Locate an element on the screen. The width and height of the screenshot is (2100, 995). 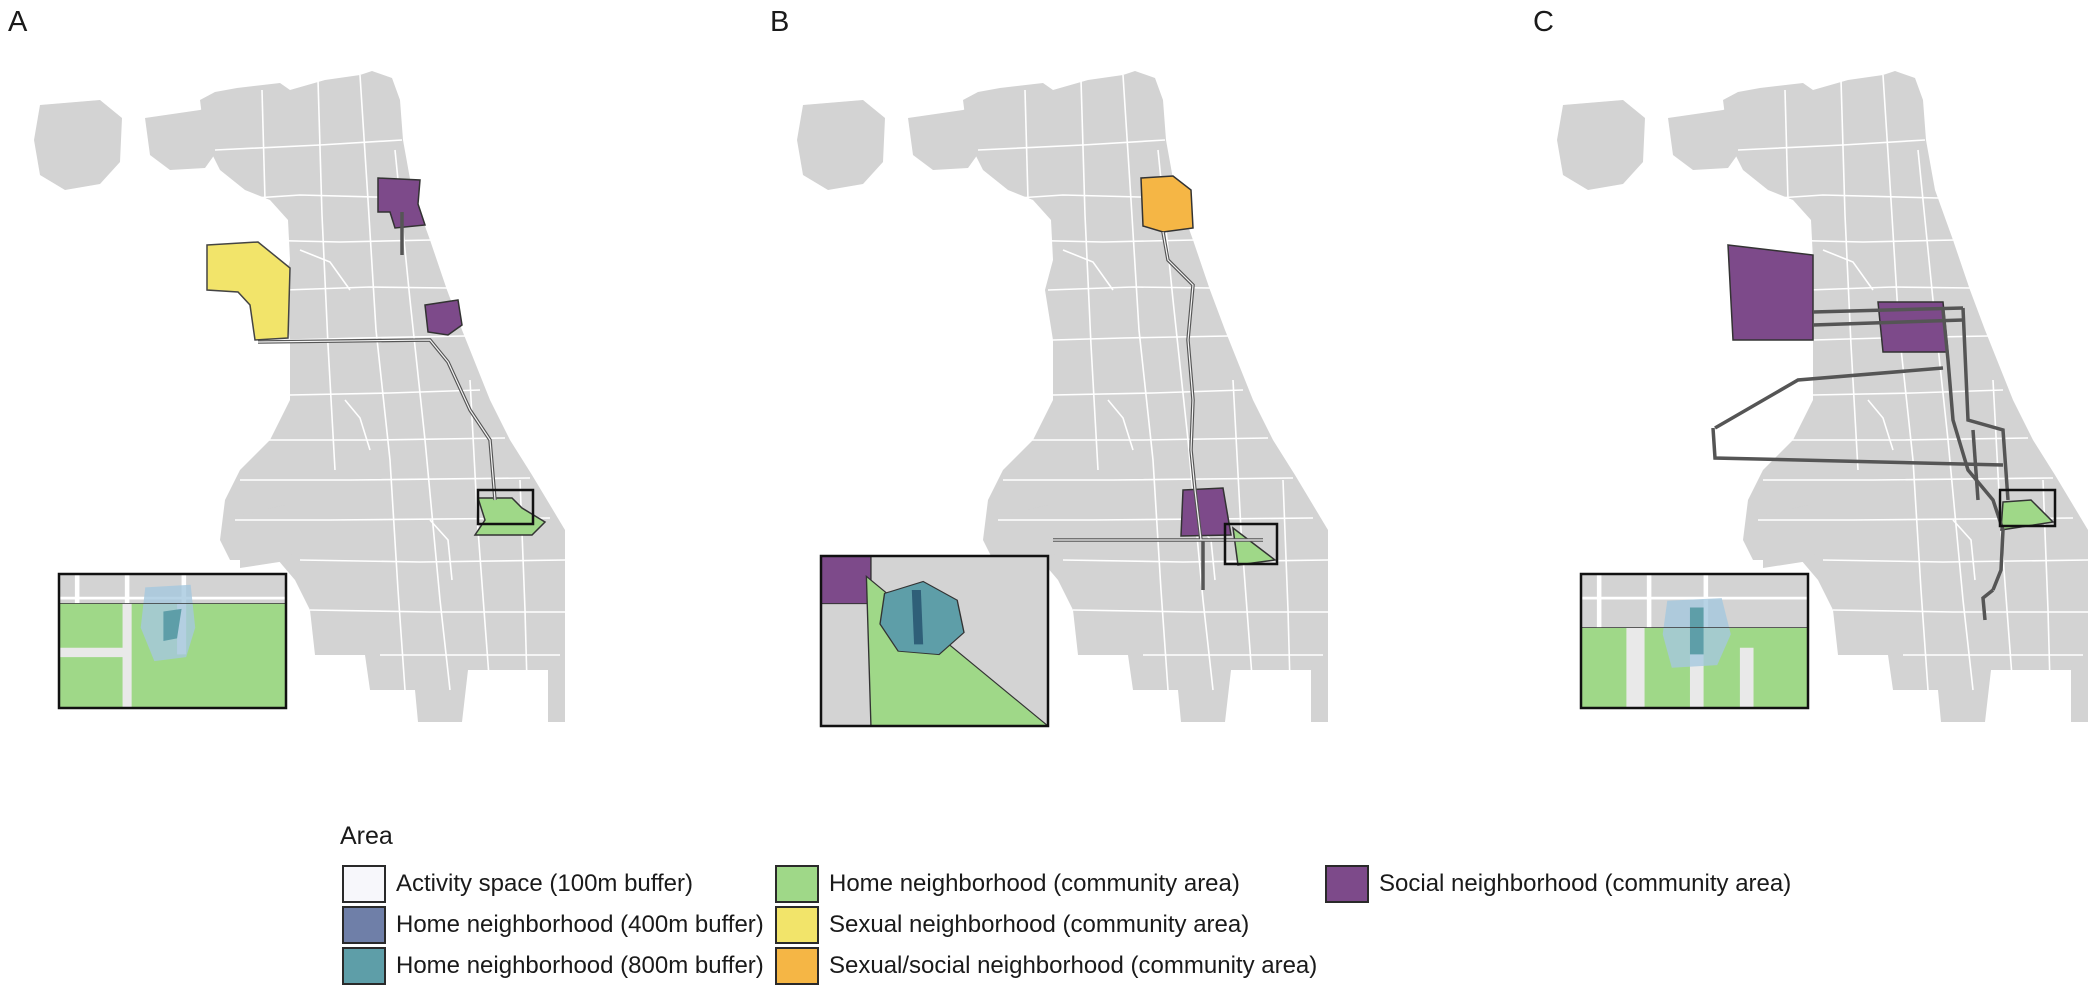
legend-label: Sexual neighborhood (community area) is located at coordinates (1039, 924).